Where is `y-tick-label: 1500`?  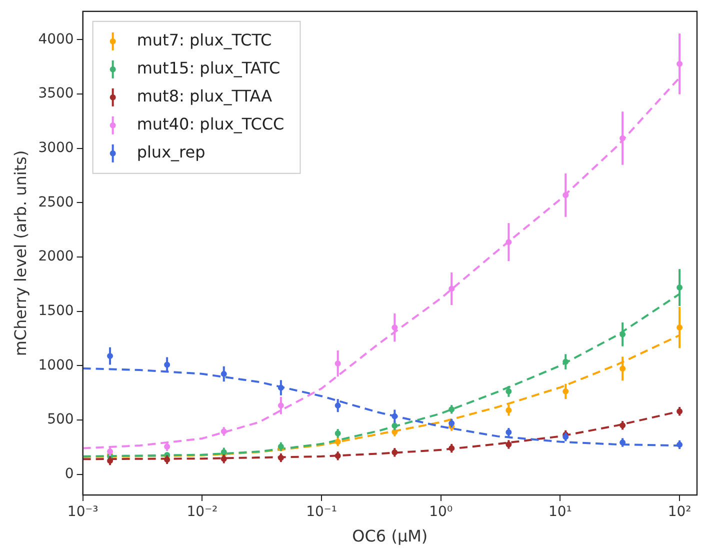
y-tick-label: 1500 is located at coordinates (56, 310).